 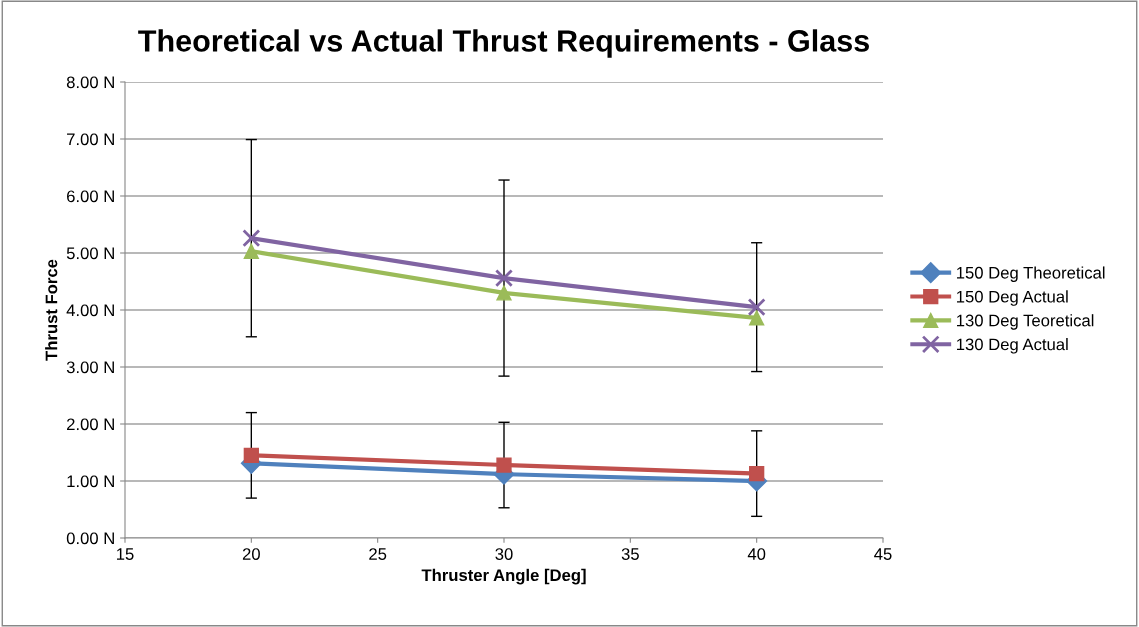 What do you see at coordinates (504, 554) in the screenshot?
I see `x-tick-label: 30` at bounding box center [504, 554].